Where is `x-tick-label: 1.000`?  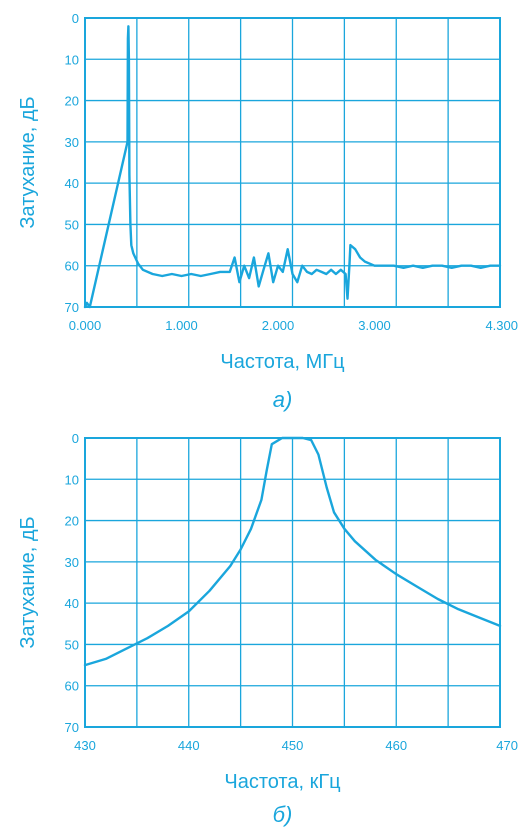 x-tick-label: 1.000 is located at coordinates (181, 325).